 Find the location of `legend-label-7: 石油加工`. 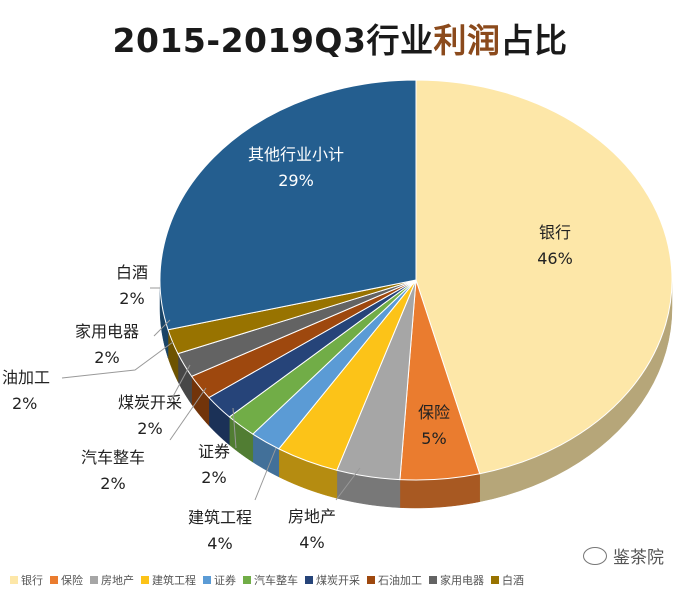

legend-label-7: 石油加工 is located at coordinates (400, 580).